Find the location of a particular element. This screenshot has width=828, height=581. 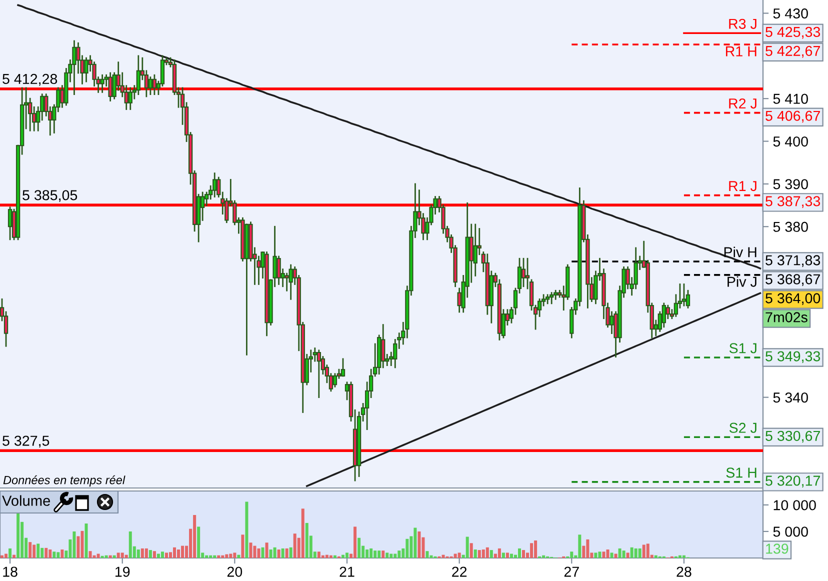

series-label: Piv H is located at coordinates (740, 252).